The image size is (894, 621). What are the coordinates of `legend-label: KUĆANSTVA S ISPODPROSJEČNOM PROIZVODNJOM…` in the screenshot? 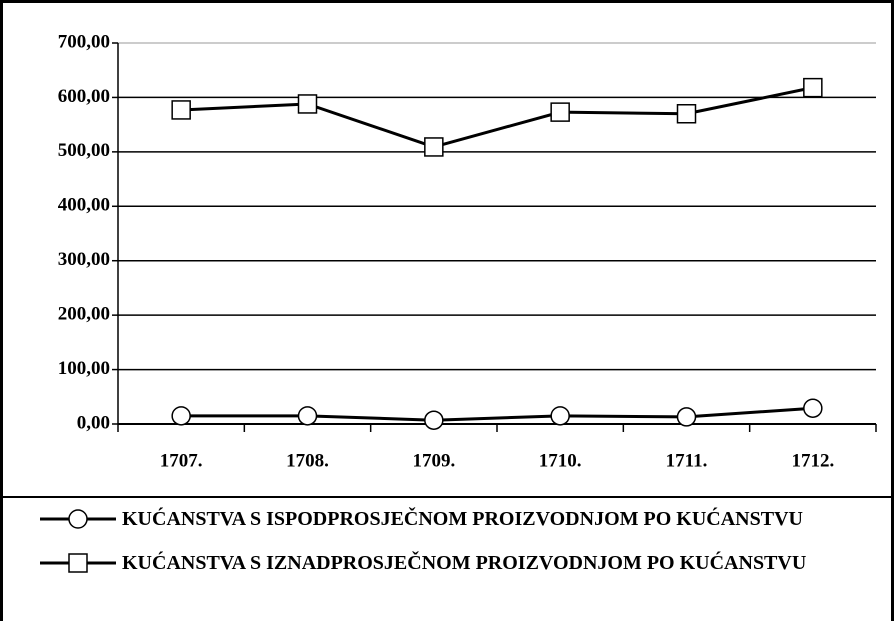 It's located at (462, 519).